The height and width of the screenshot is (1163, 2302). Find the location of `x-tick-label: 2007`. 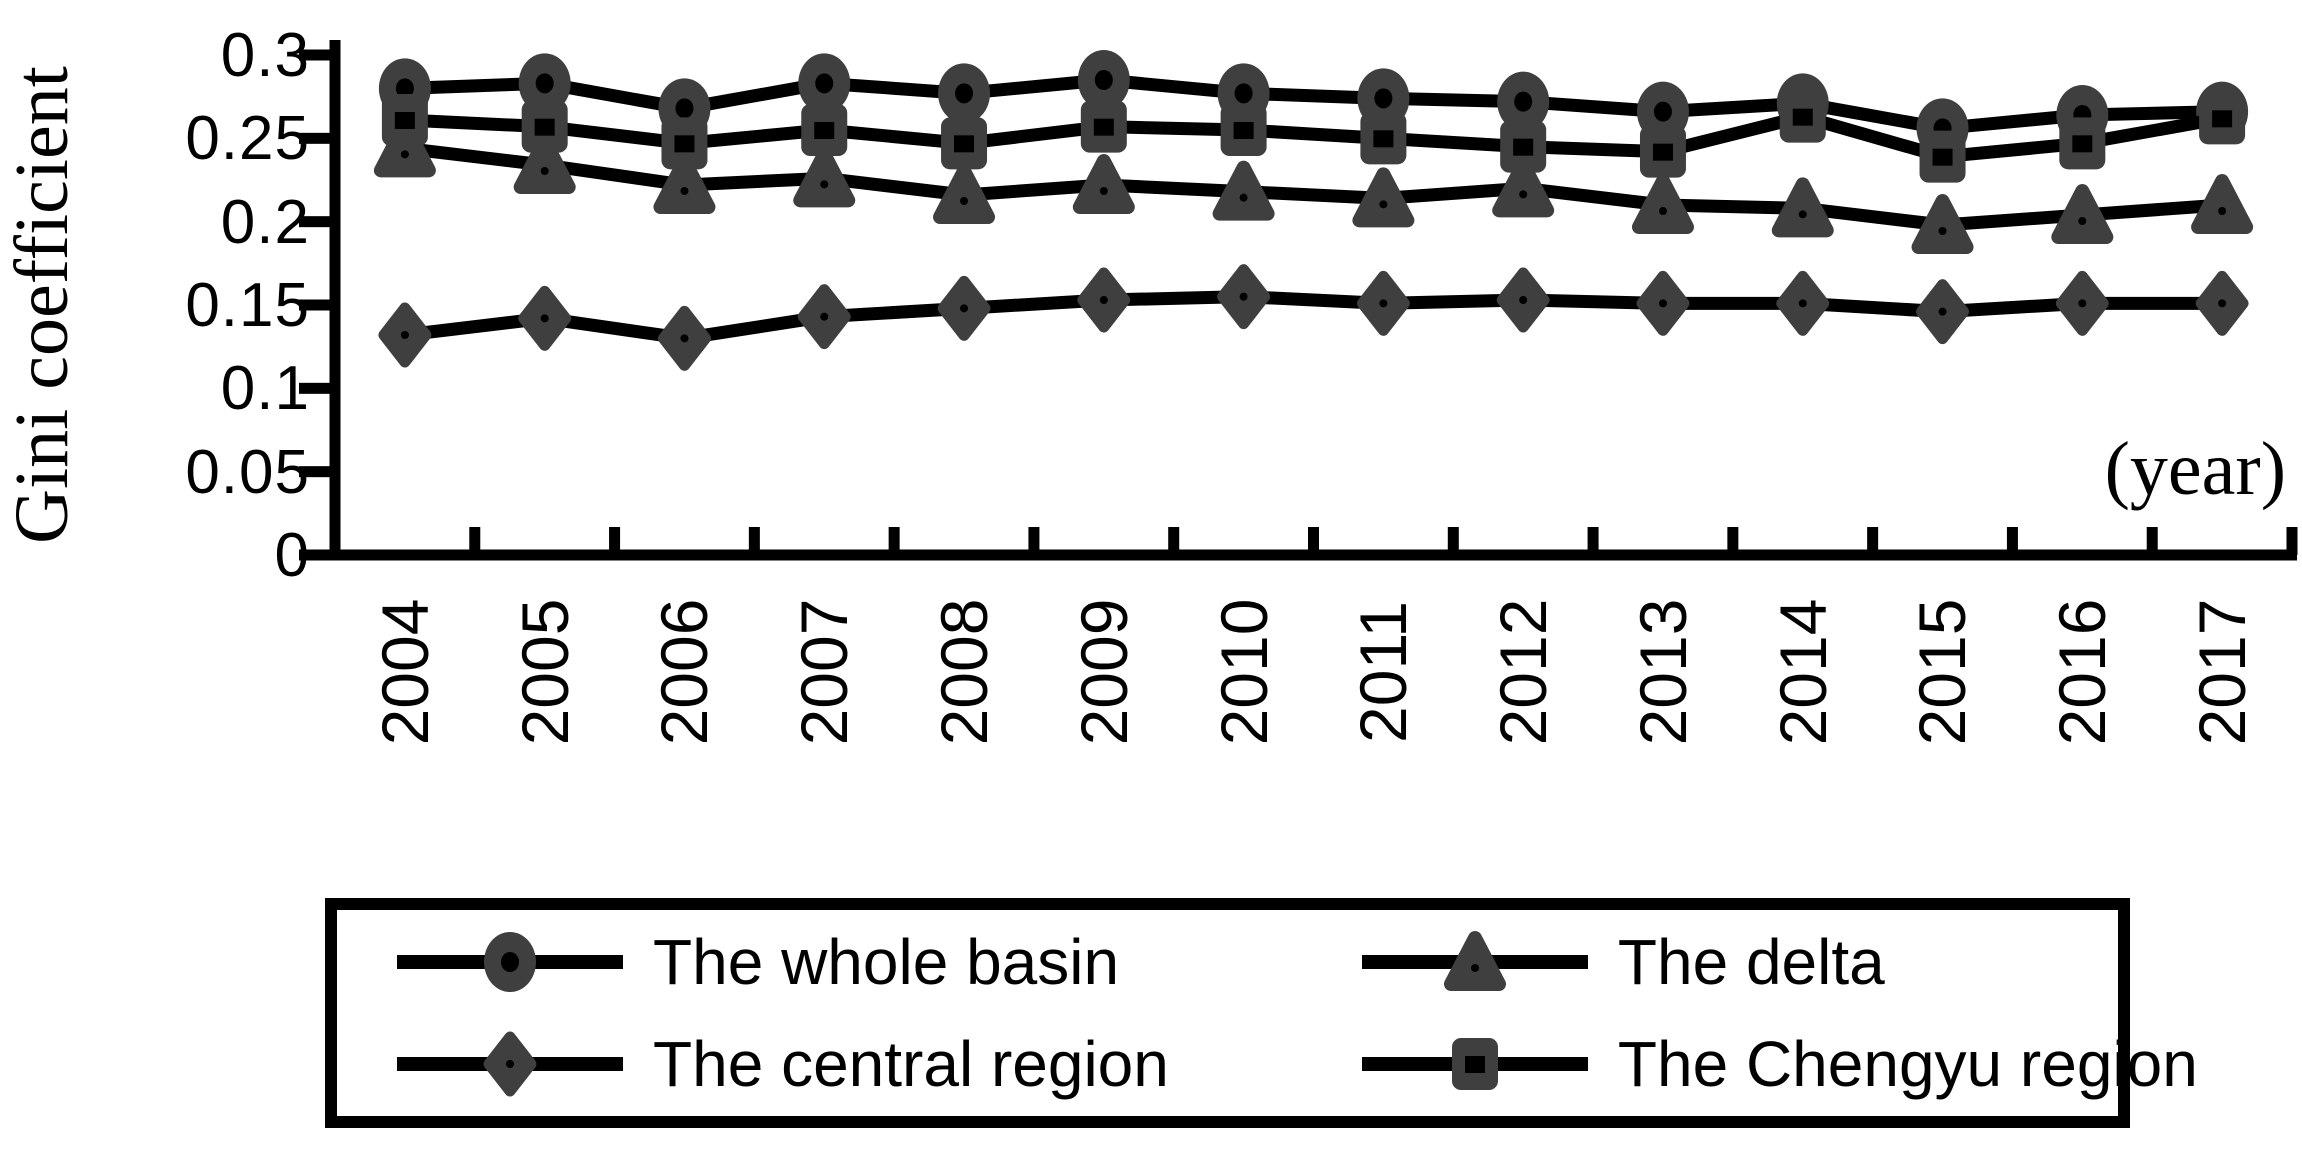

x-tick-label: 2007 is located at coordinates (824, 672).